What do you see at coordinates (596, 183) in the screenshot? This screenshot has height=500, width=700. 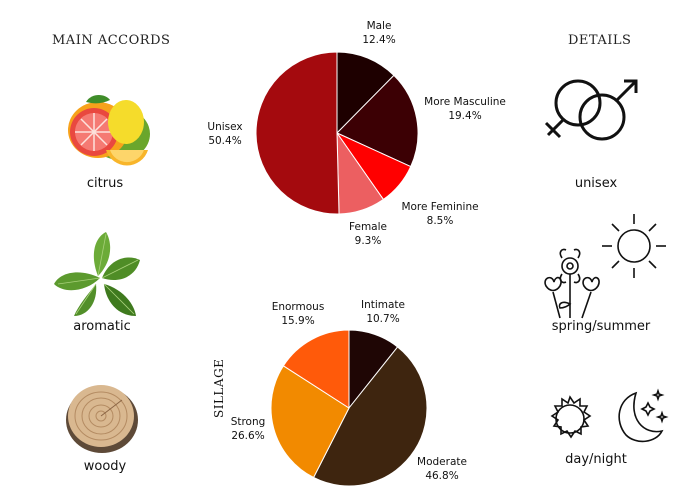 I see `unisex-label: unisex` at bounding box center [596, 183].